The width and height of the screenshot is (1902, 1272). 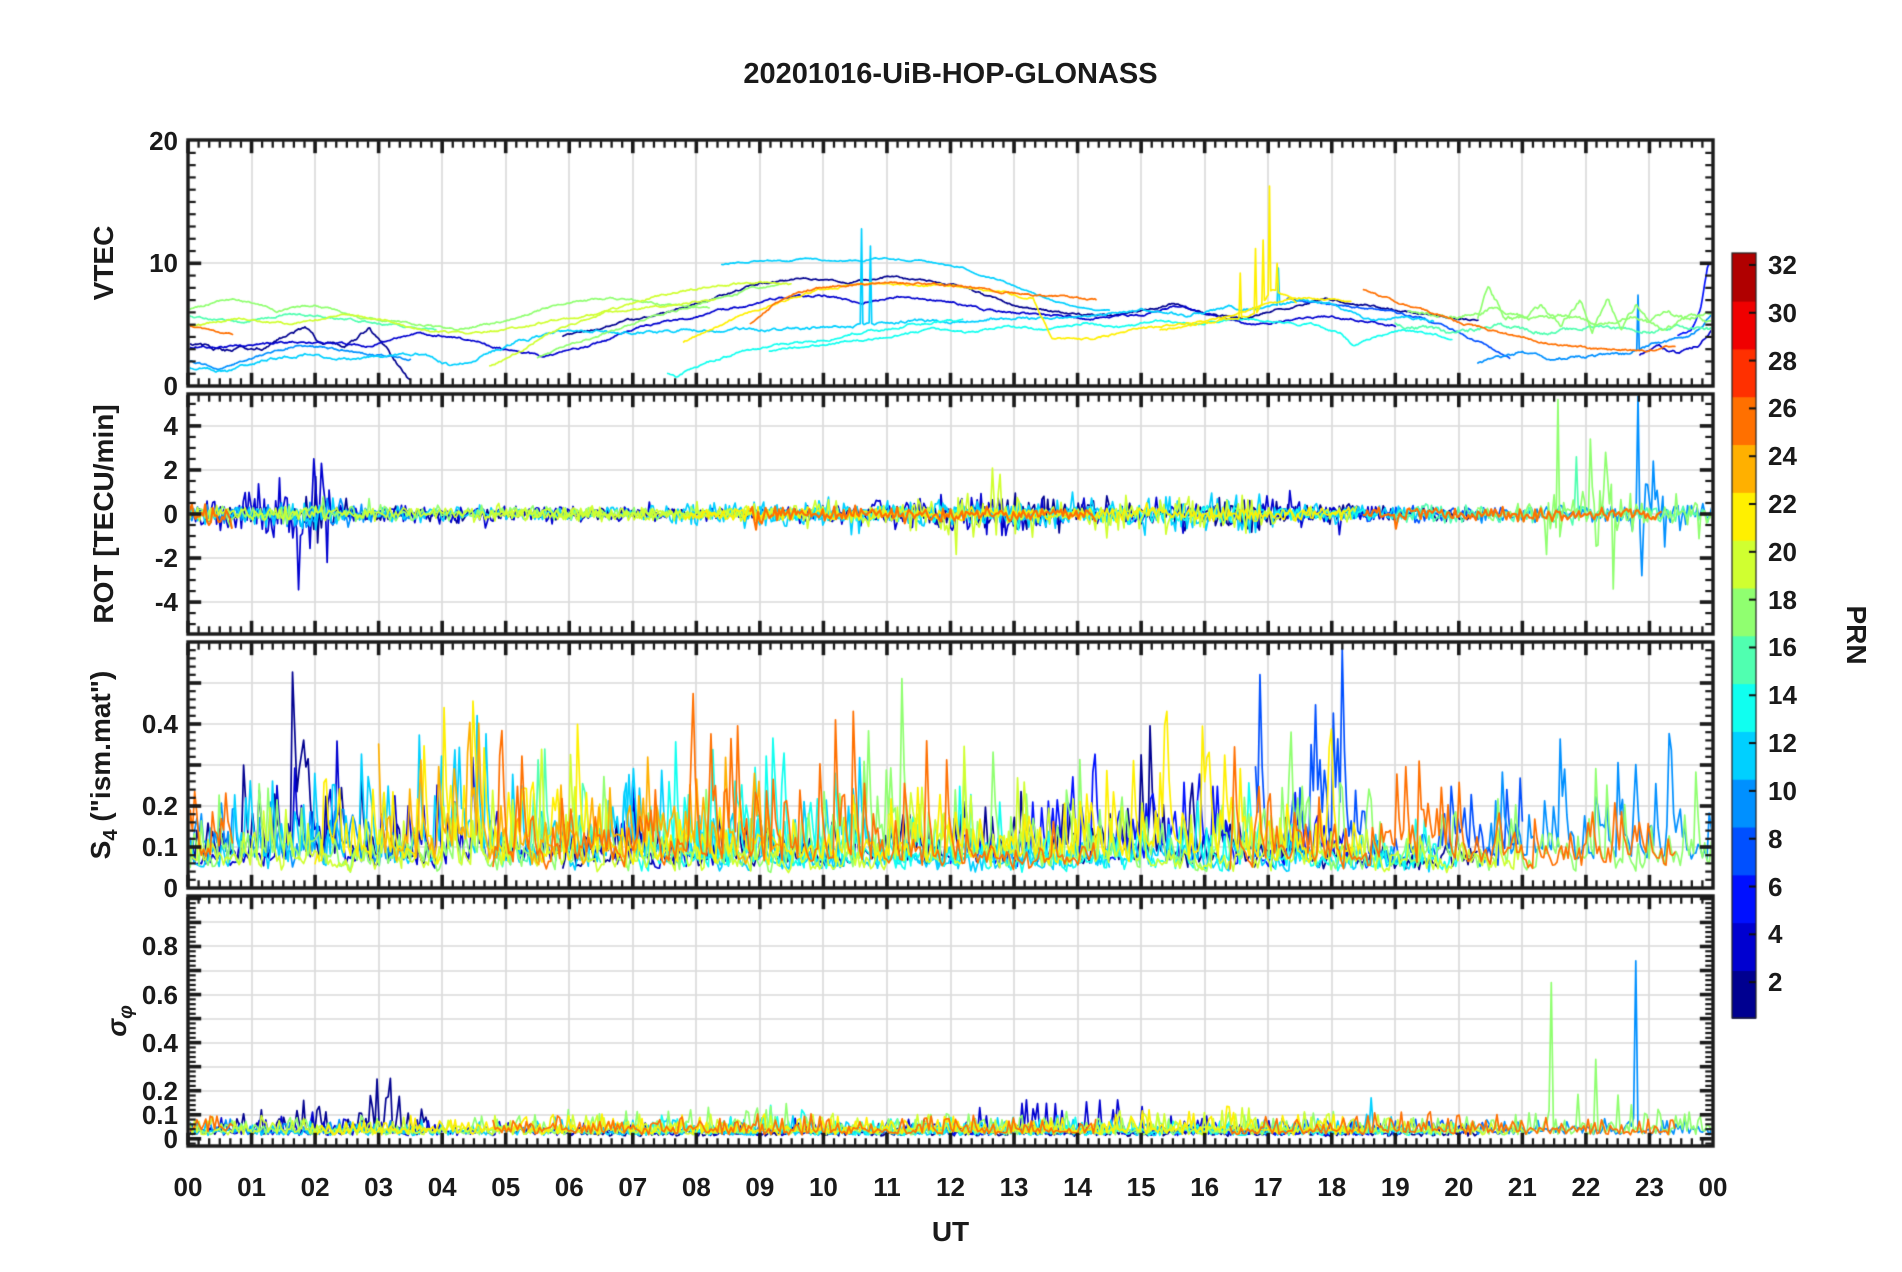 What do you see at coordinates (1782, 790) in the screenshot?
I see `colorbar-tick-label: 10` at bounding box center [1782, 790].